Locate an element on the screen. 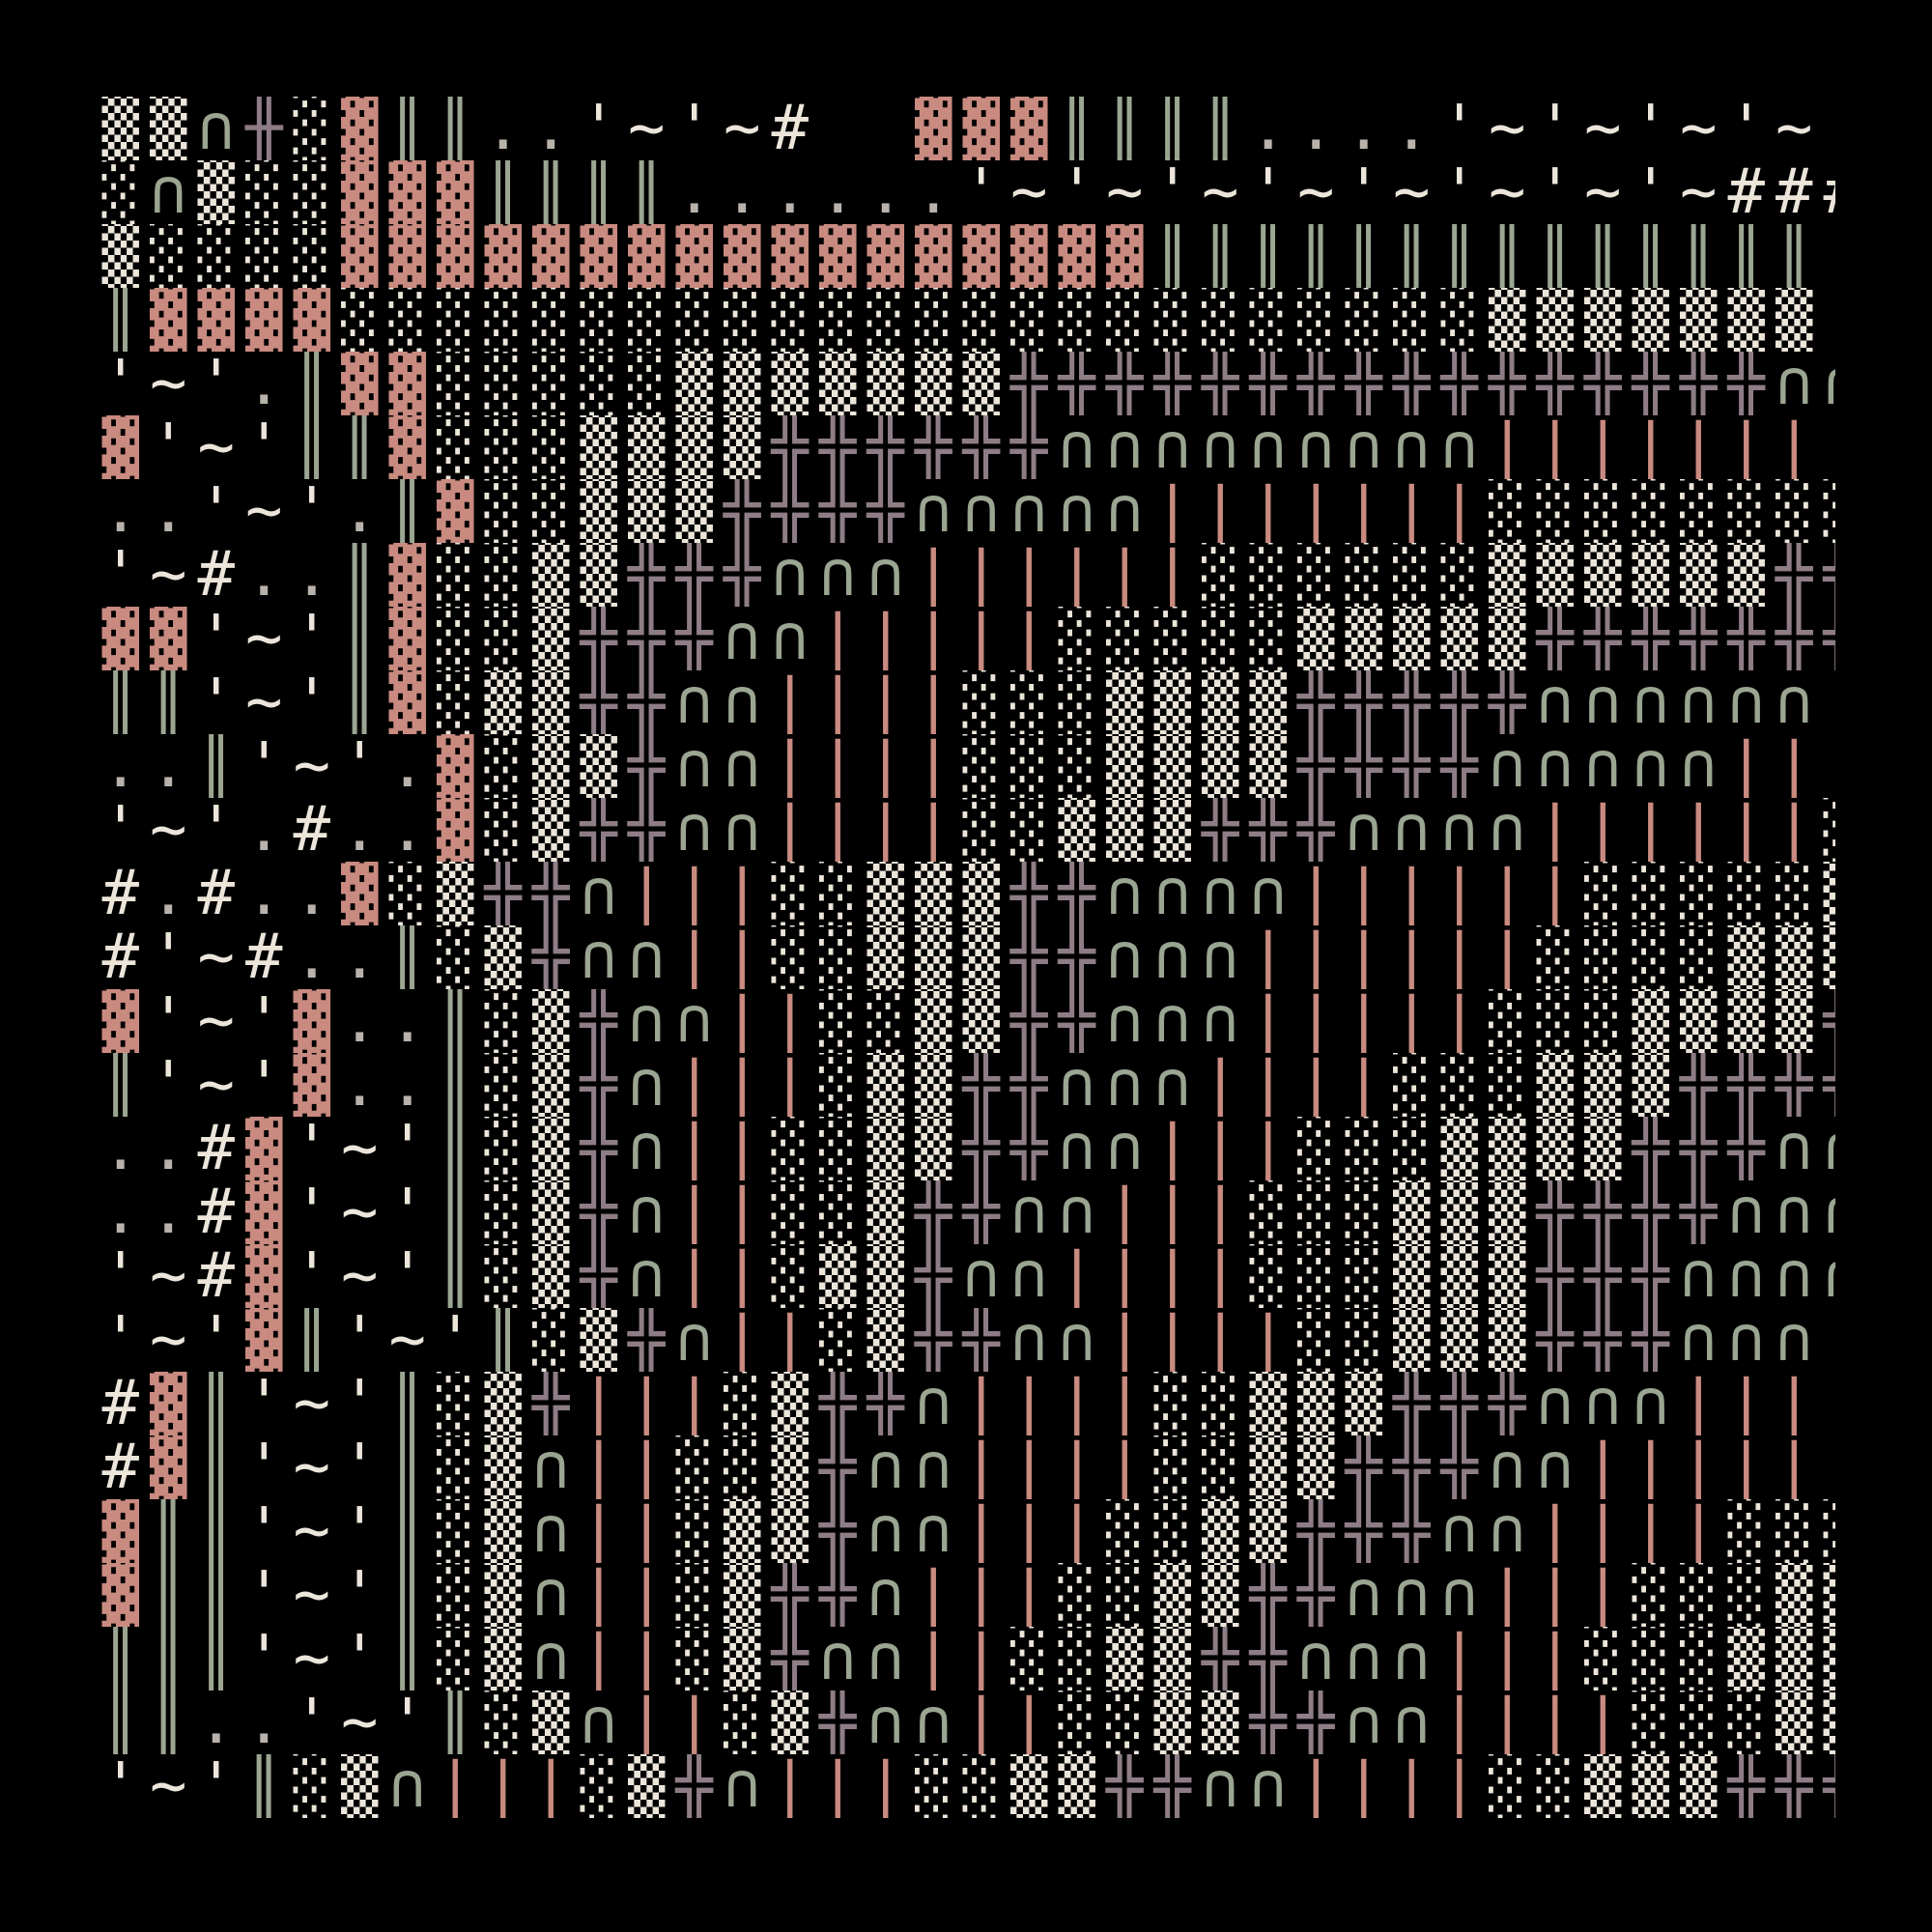 The image size is (1932, 1932). glyph-row: ▓'~'║║▓░░░▒▒▒▒╬╬╬╬╬╬∩∩∩∩∩∩∩∩∩|||||||| is located at coordinates (966, 447).